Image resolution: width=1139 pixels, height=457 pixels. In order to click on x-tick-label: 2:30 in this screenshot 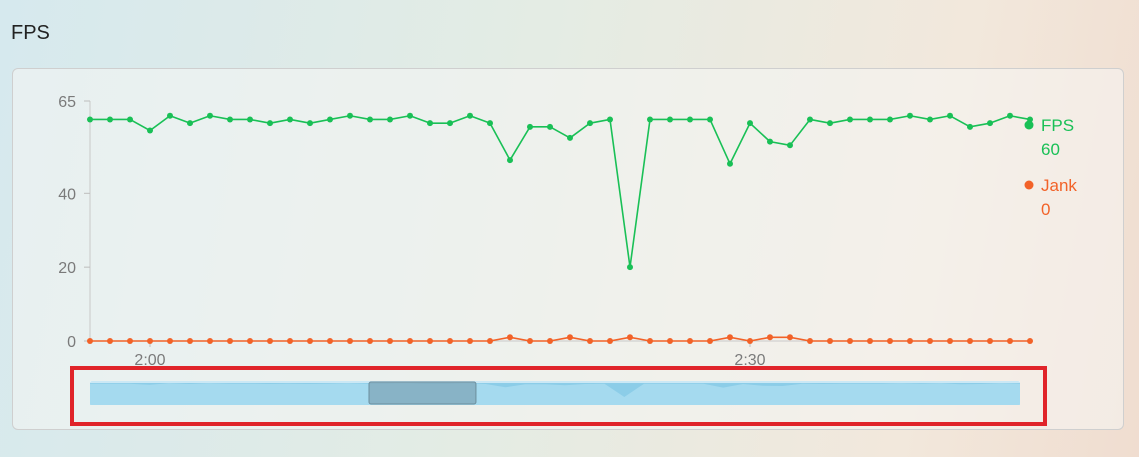, I will do `click(749, 360)`.